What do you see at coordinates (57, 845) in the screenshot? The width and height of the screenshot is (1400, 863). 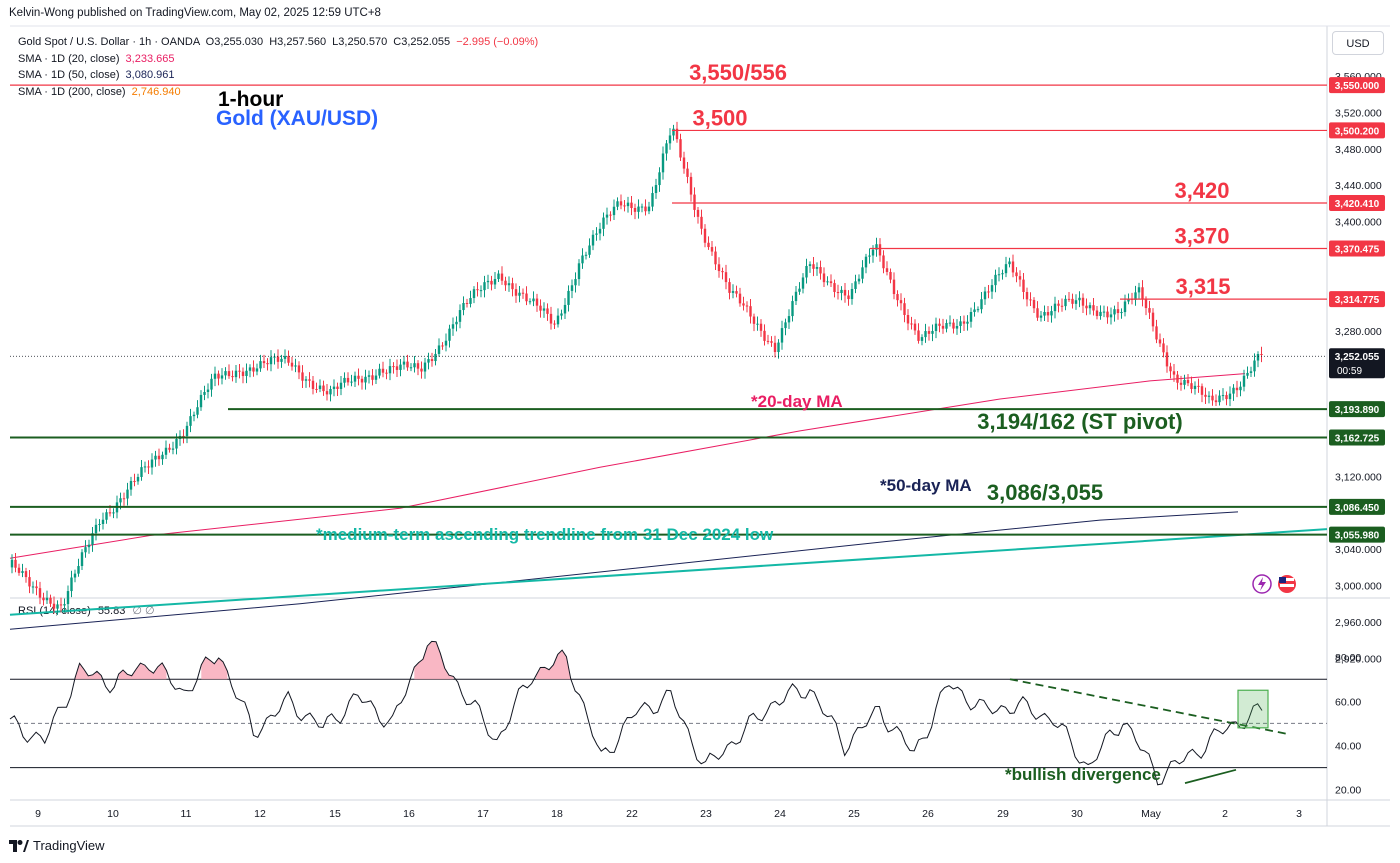 I see `tradingview-logo: TradingView` at bounding box center [57, 845].